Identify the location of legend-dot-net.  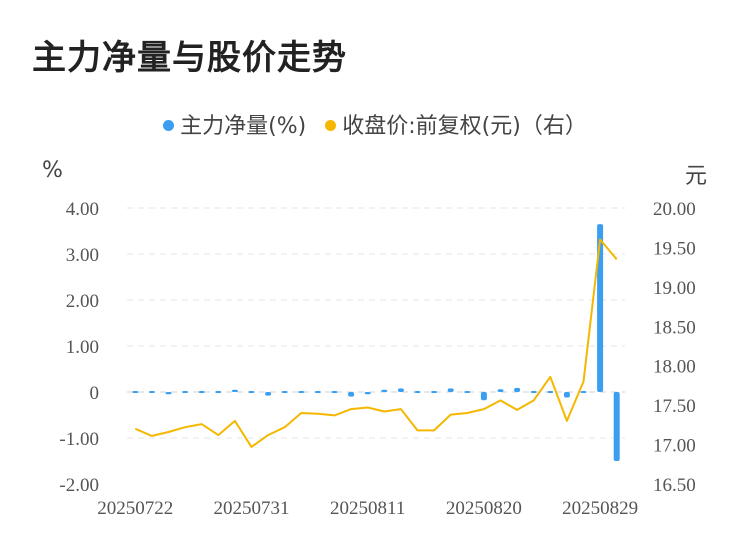
(169, 125).